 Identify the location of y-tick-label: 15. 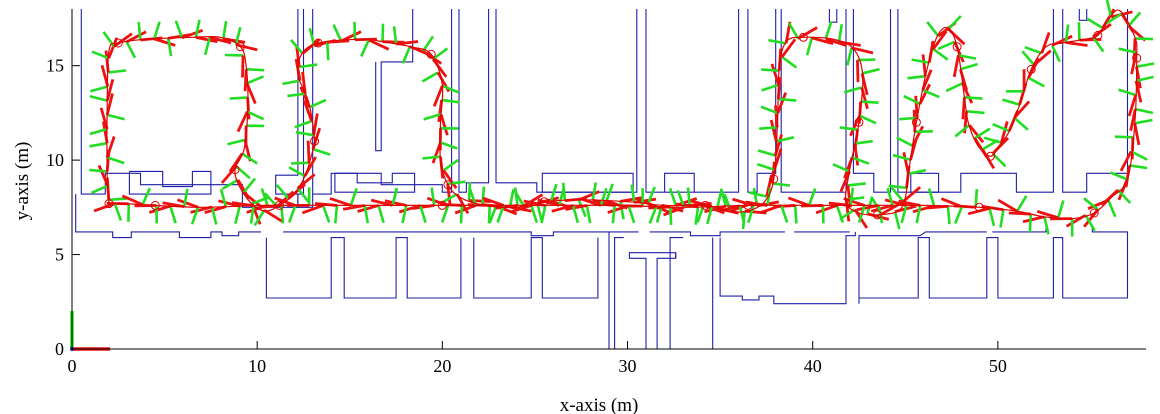
(55, 66).